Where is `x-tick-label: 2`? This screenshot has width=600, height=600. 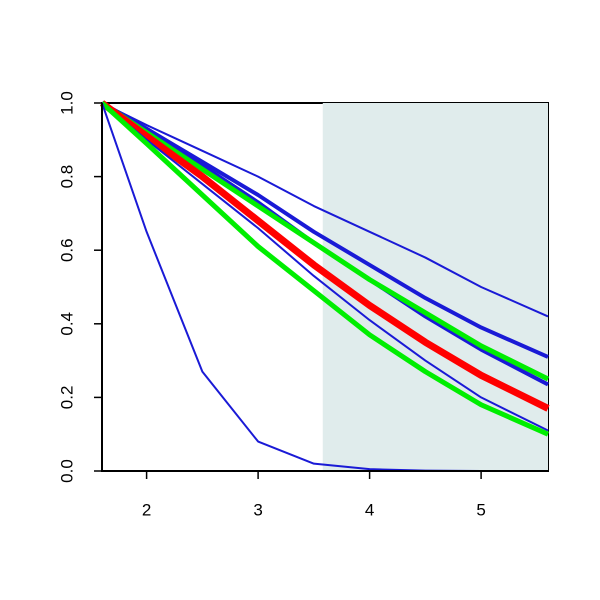
x-tick-label: 2 is located at coordinates (146, 509).